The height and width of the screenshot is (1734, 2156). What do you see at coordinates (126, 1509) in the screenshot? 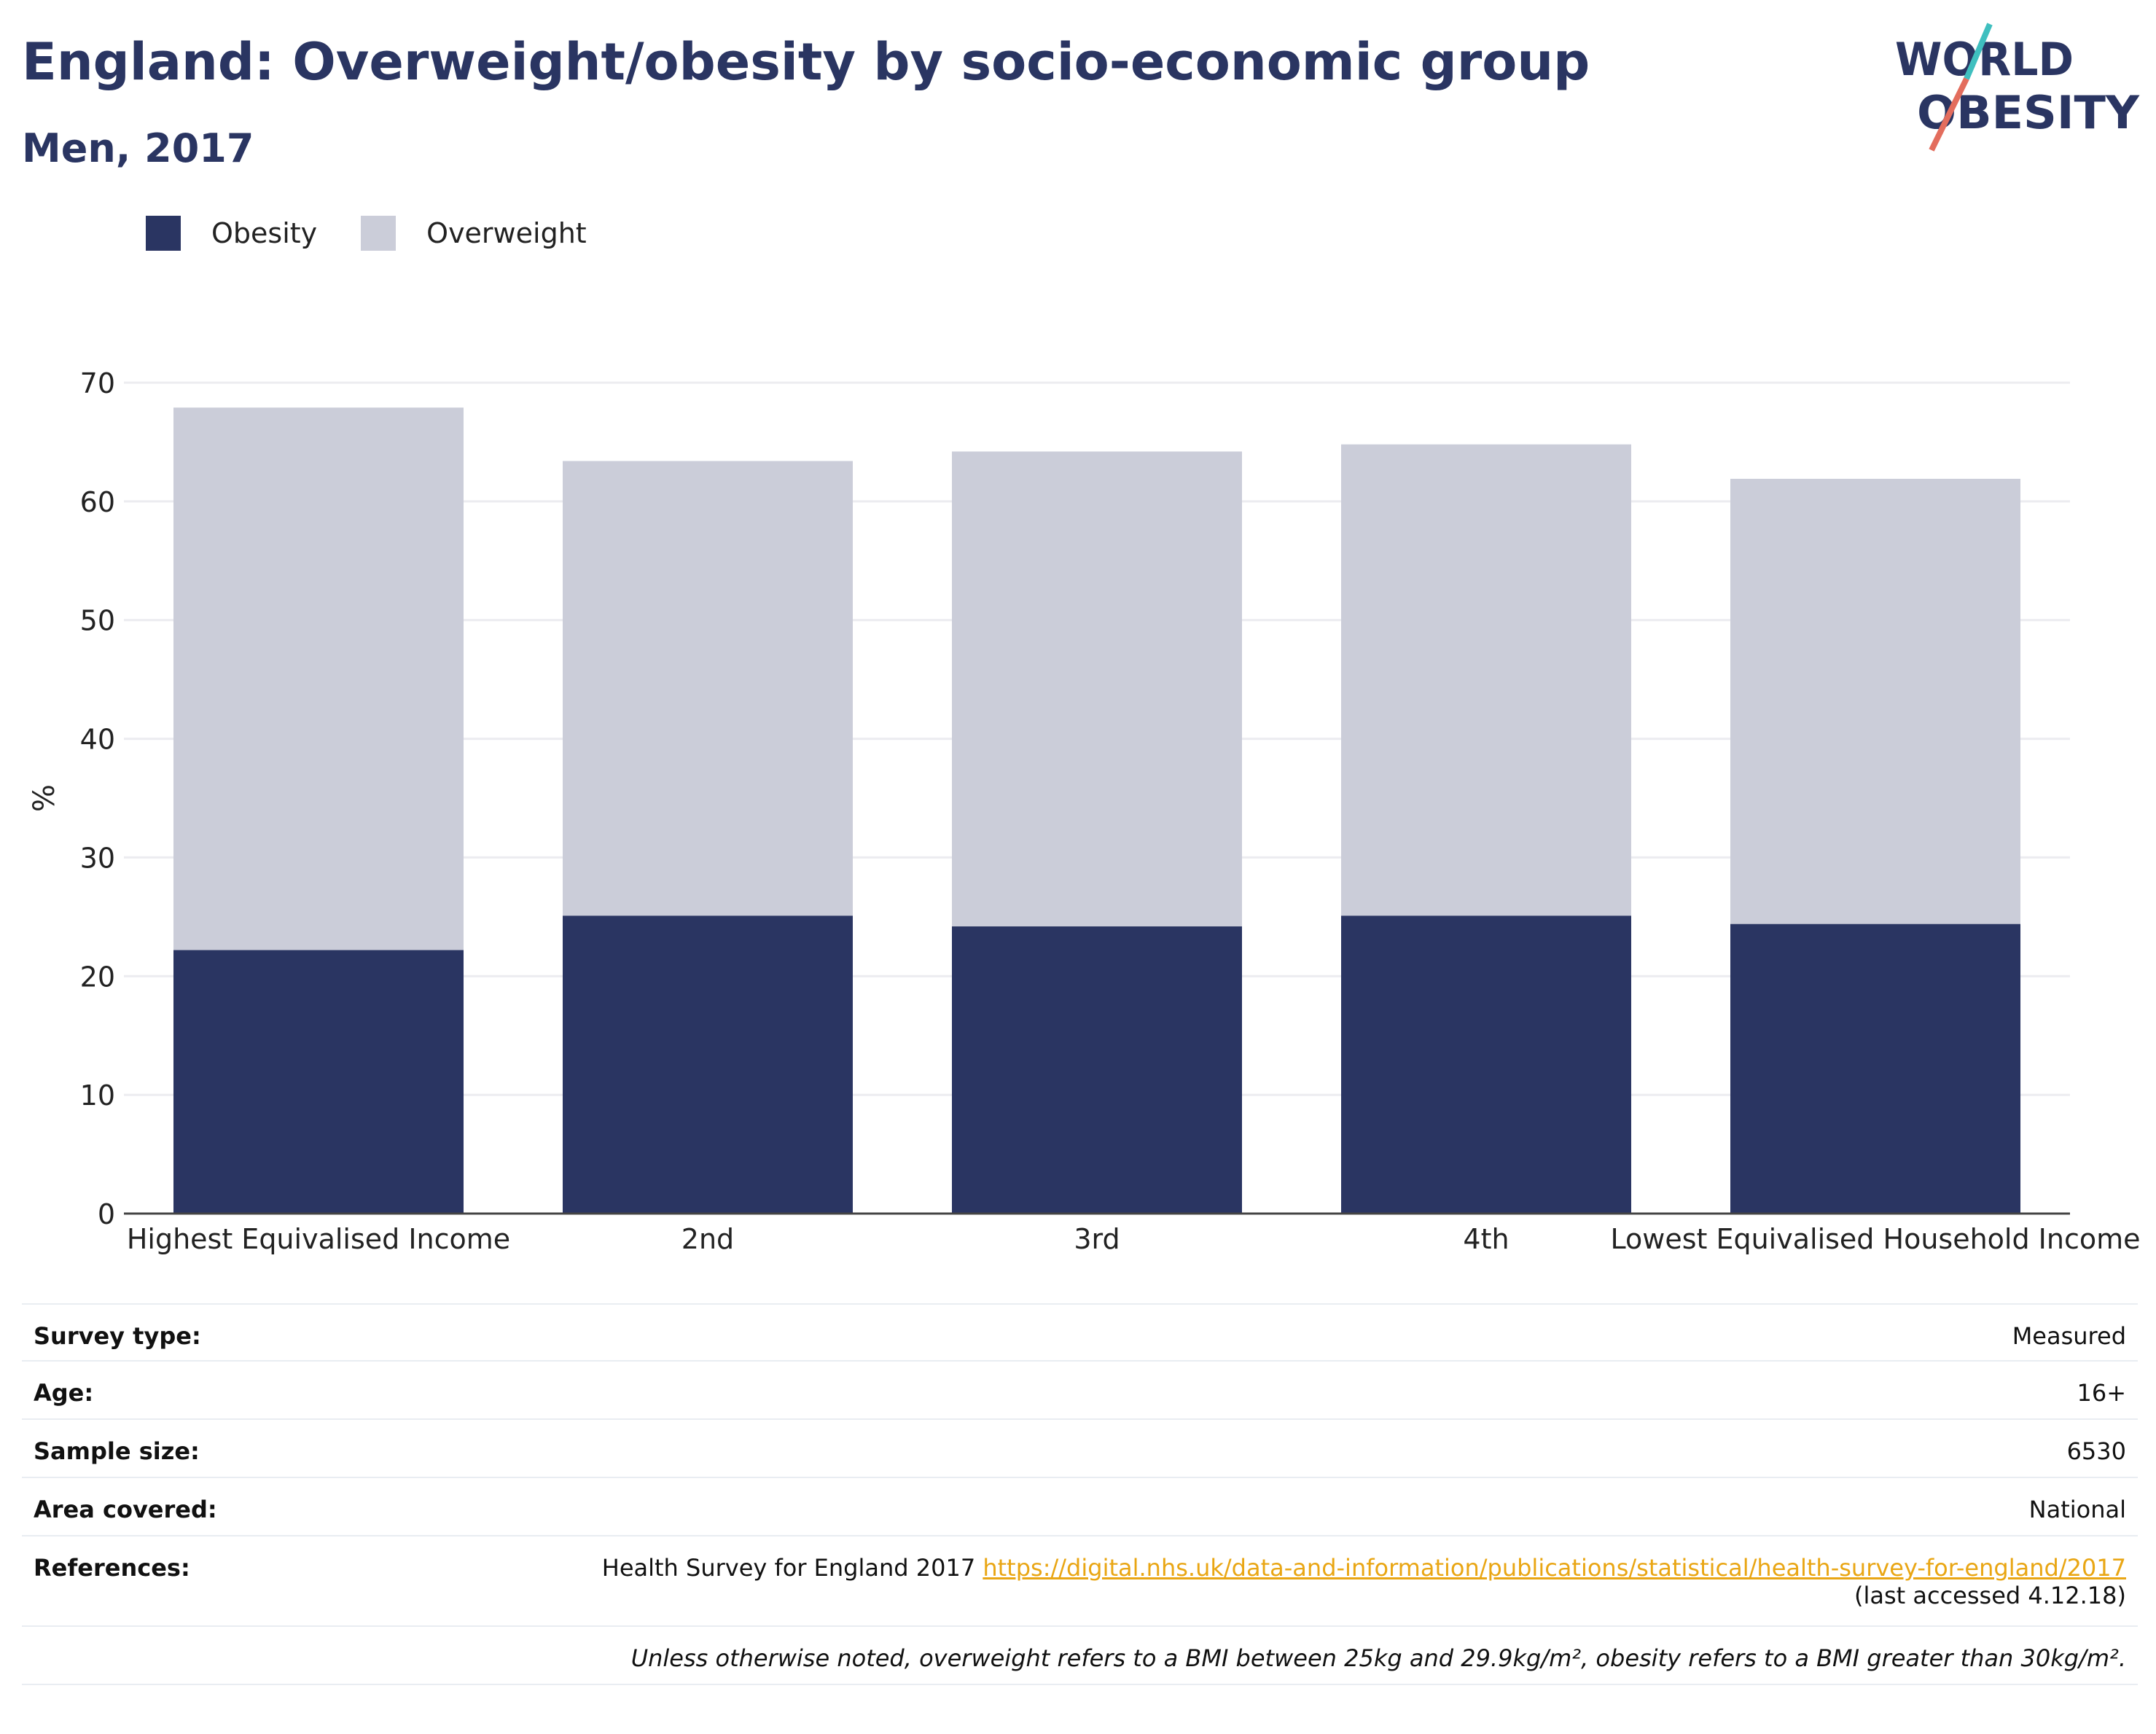
I see `area-covered-label: Area covered:` at bounding box center [126, 1509].